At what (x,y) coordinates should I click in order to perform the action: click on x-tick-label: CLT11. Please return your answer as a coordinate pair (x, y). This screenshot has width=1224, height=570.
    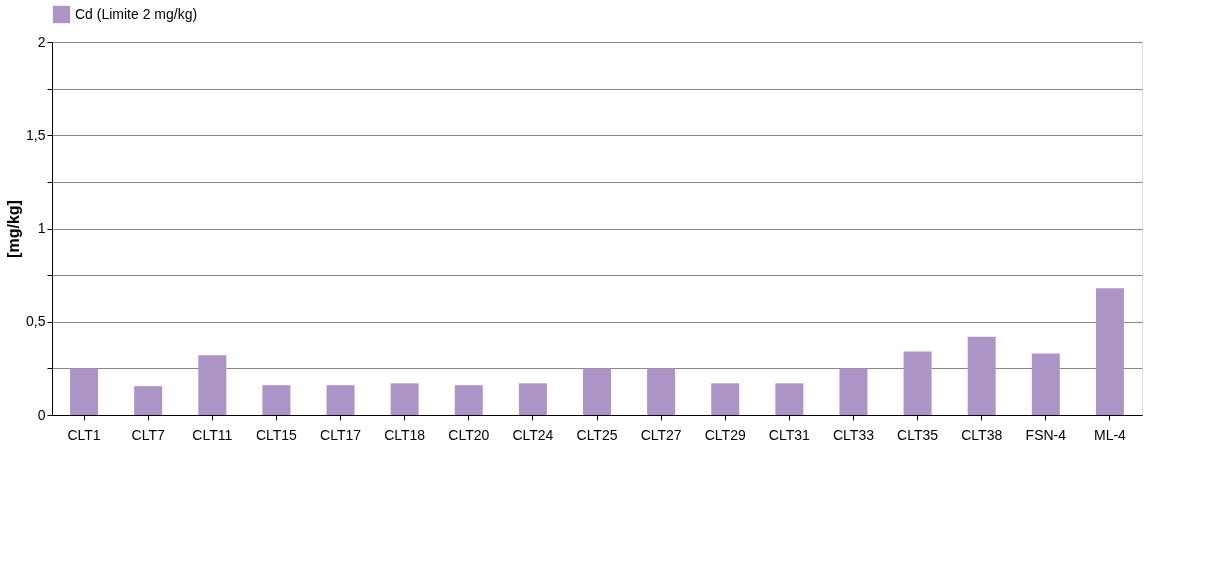
    Looking at the image, I should click on (212, 434).